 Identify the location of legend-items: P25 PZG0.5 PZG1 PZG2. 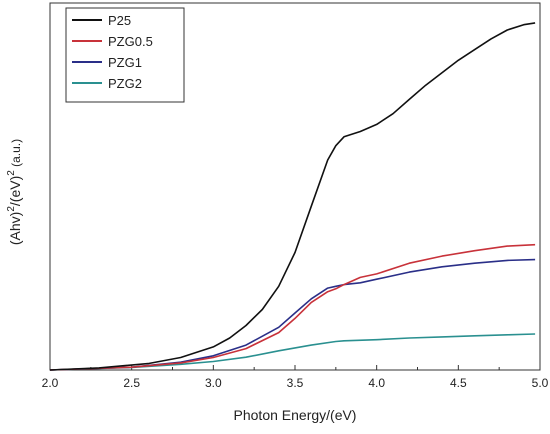
(112, 52).